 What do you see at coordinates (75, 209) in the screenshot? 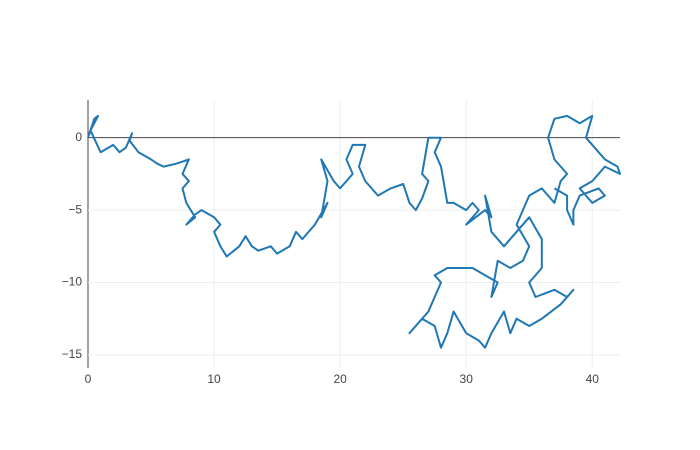
I see `y-tick-label: −5` at bounding box center [75, 209].